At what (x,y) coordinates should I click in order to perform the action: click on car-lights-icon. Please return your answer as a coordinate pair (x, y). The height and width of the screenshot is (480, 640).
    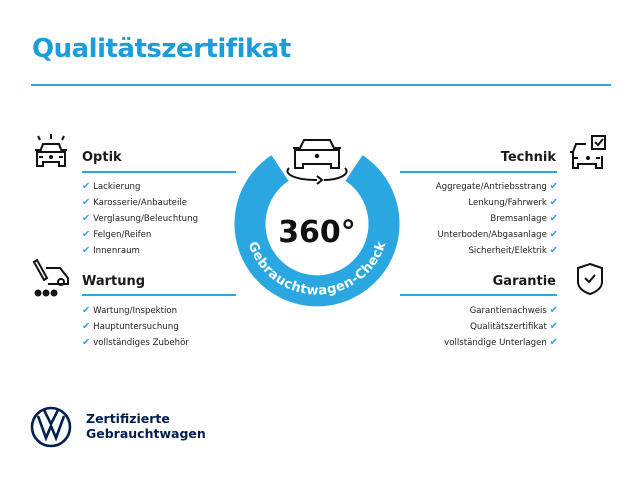
    Looking at the image, I should click on (51, 150).